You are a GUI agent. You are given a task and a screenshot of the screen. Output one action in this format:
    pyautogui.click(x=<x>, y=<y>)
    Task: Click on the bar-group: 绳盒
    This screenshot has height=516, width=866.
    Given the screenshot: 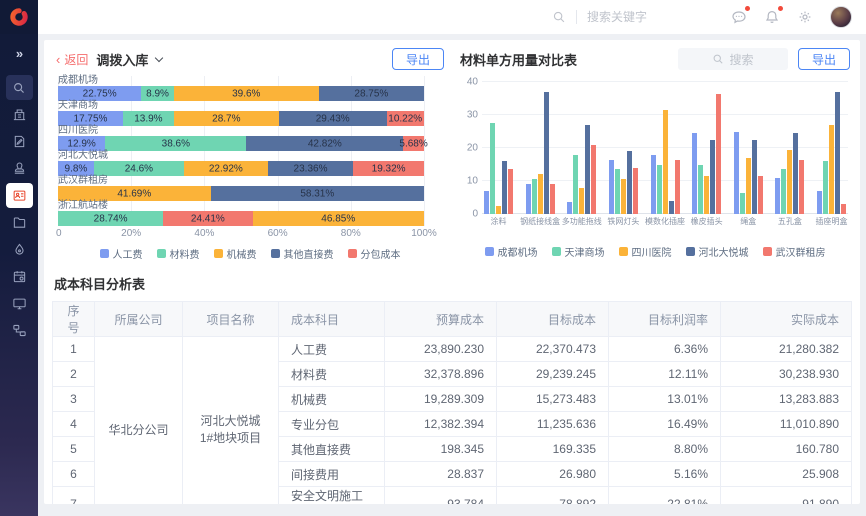 What is the action you would take?
    pyautogui.click(x=748, y=154)
    